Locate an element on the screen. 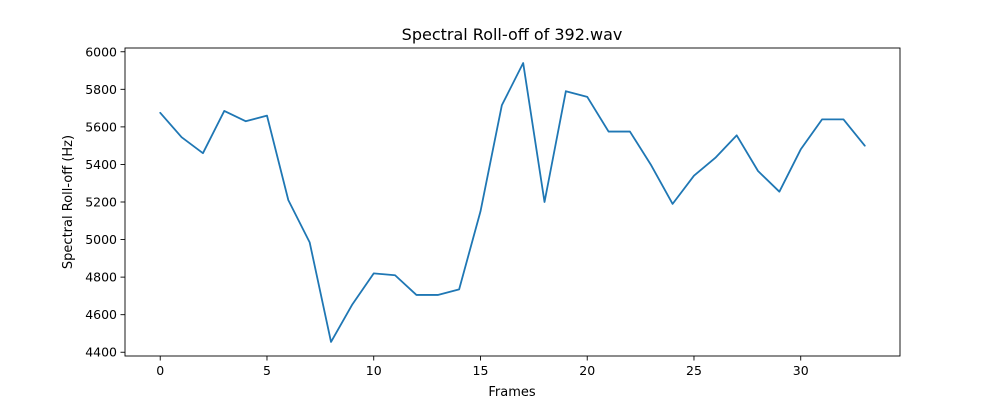  x-tick-label: 15 is located at coordinates (481, 370).